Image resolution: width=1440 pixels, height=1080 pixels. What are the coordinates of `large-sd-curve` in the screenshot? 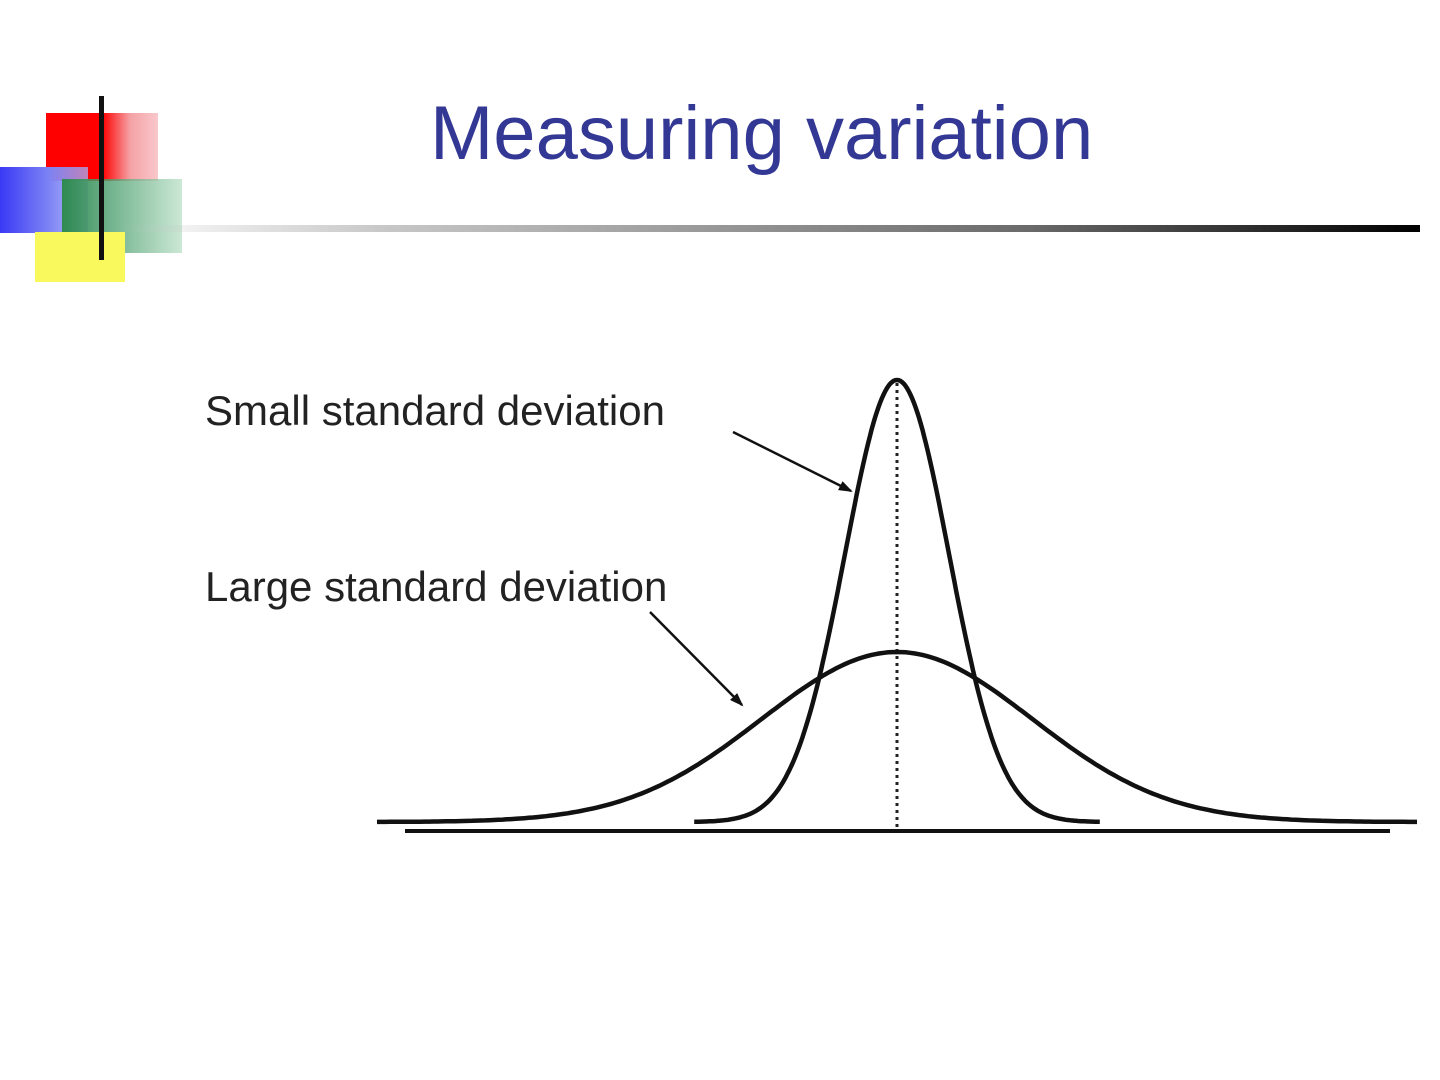 It's located at (897, 737).